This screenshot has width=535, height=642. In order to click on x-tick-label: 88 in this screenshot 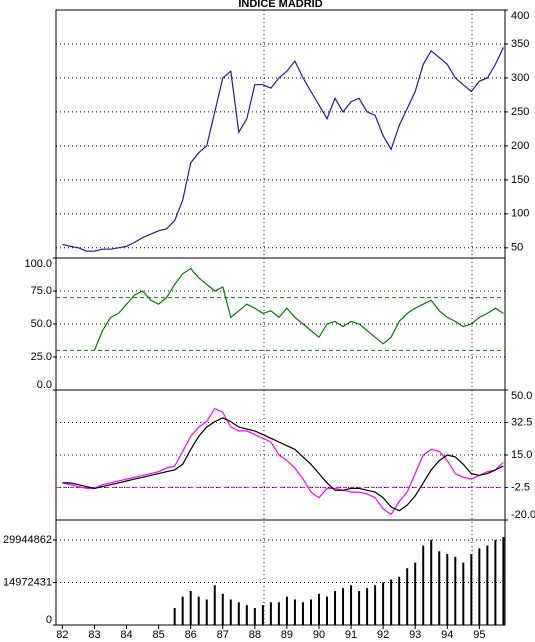, I will do `click(255, 635)`.